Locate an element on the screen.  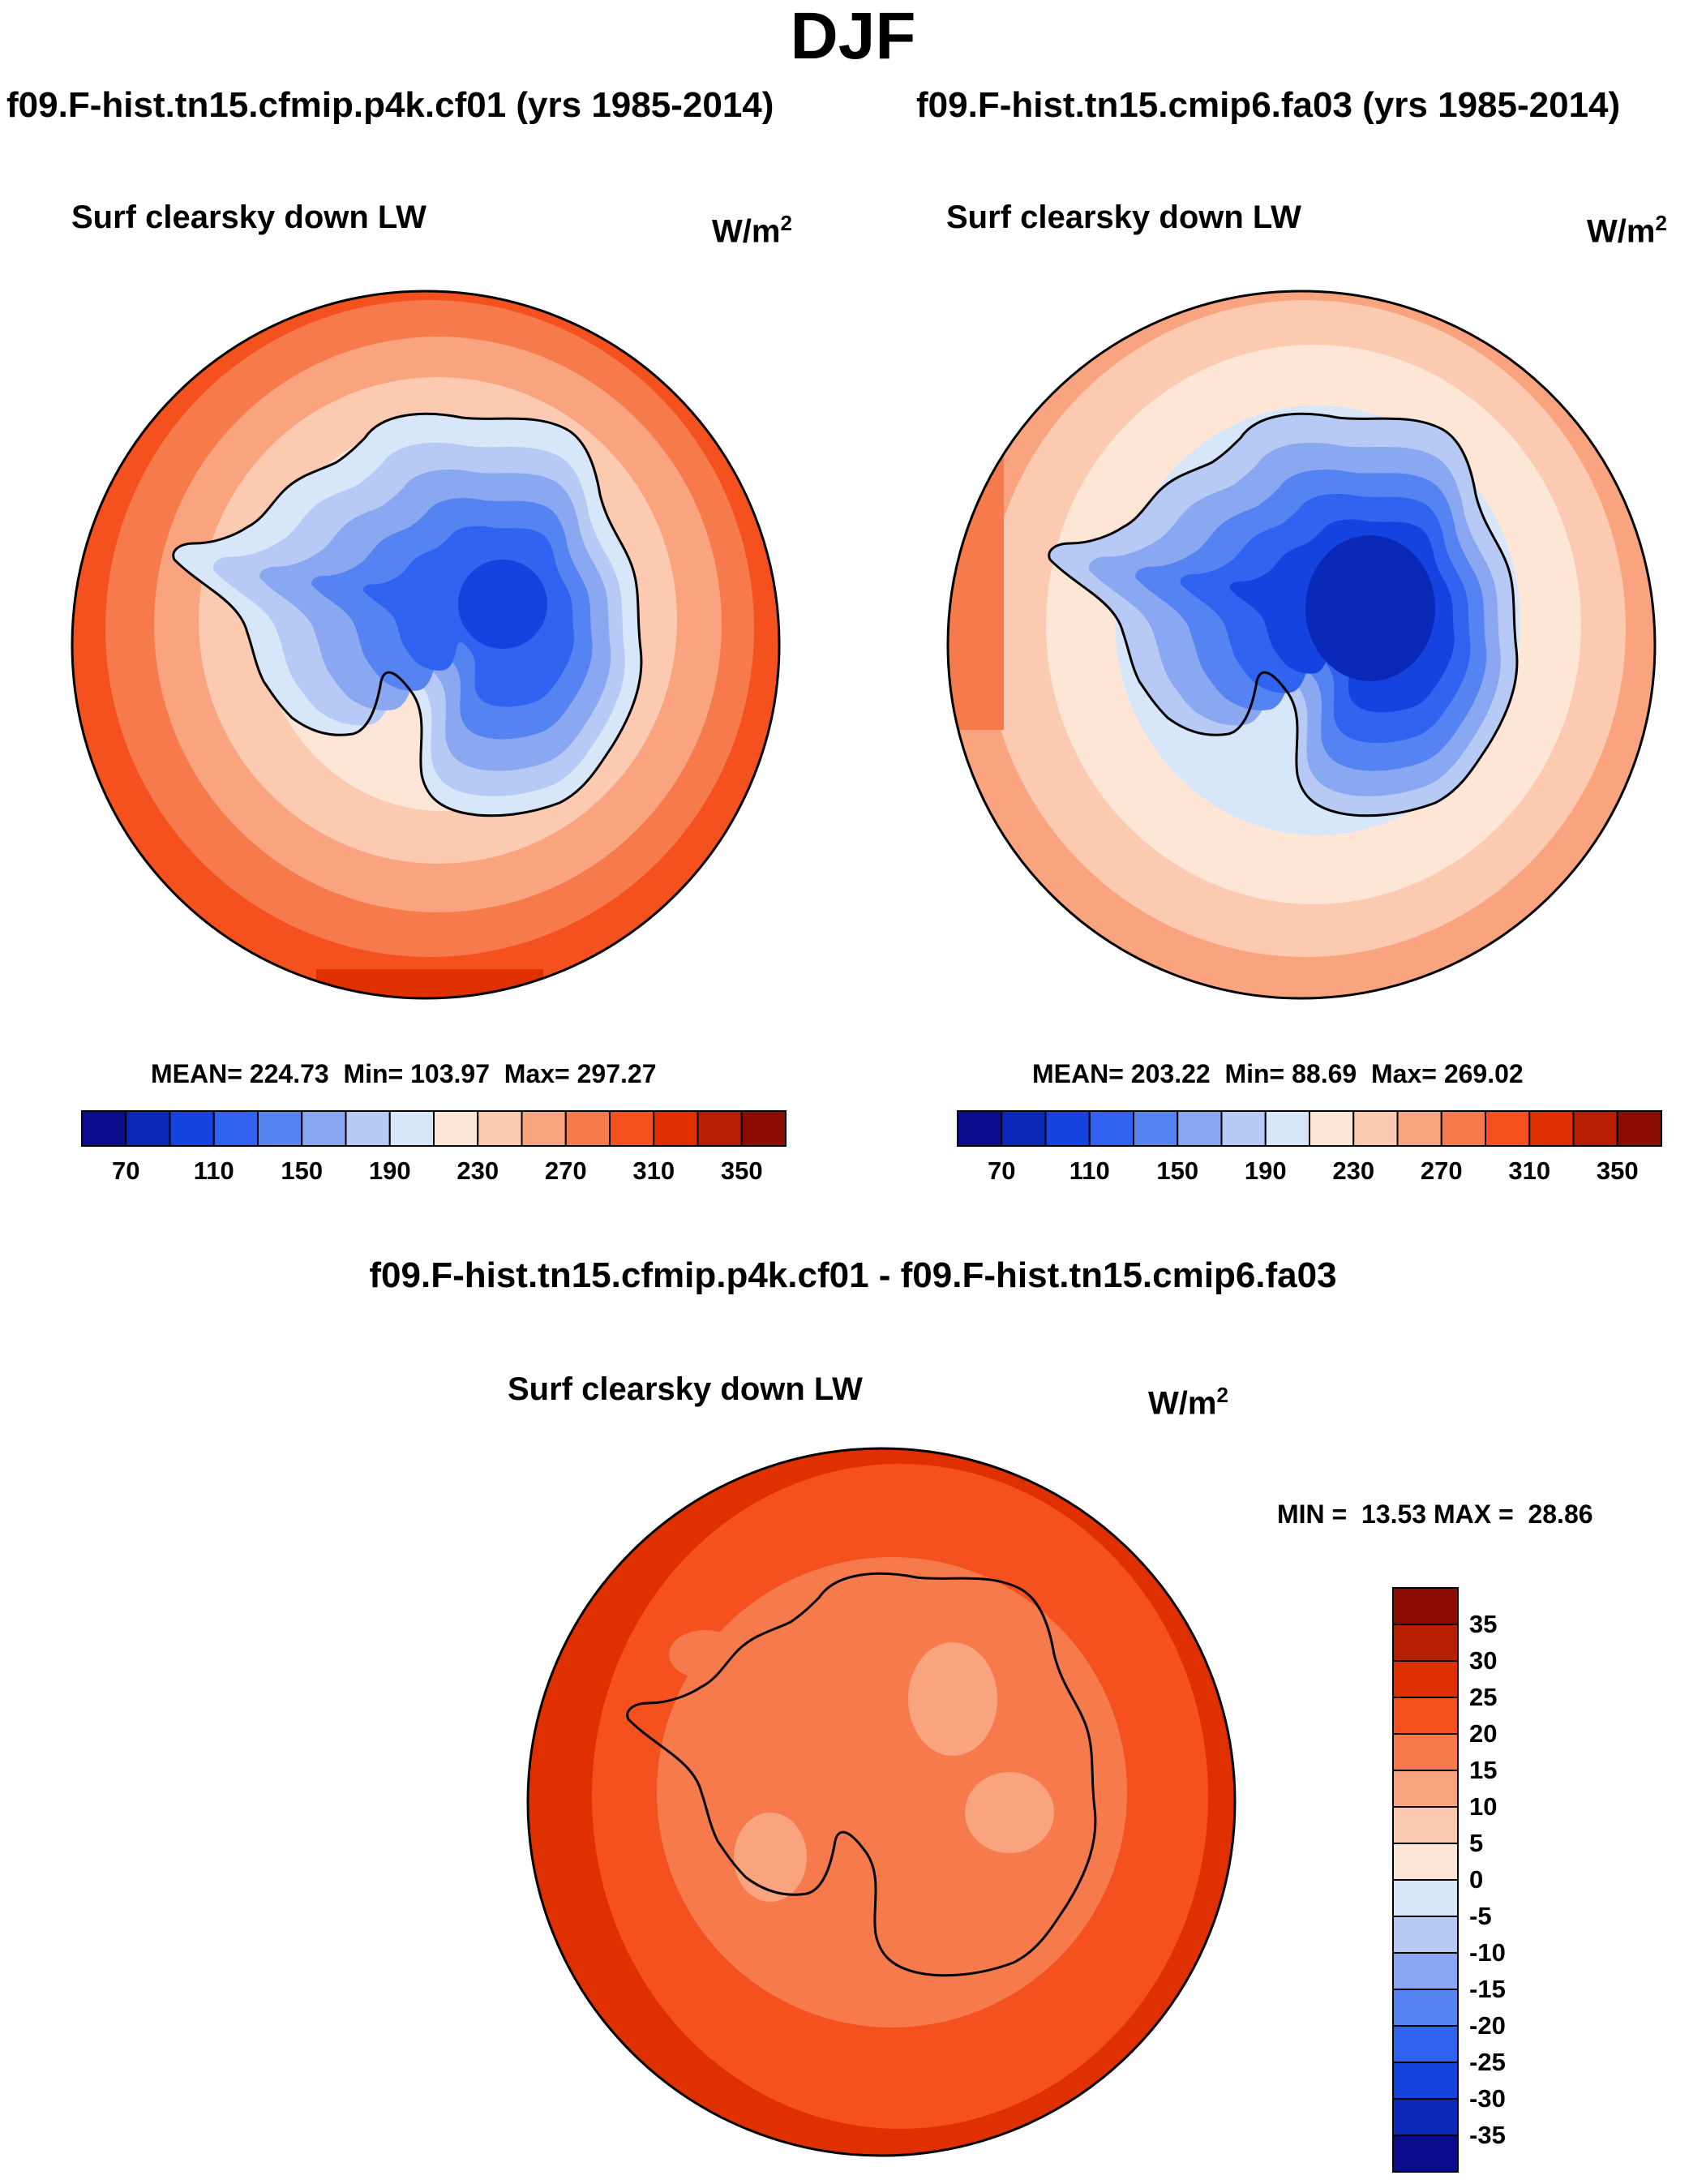
colorbar-tick-label: 30 is located at coordinates (1483, 1660).